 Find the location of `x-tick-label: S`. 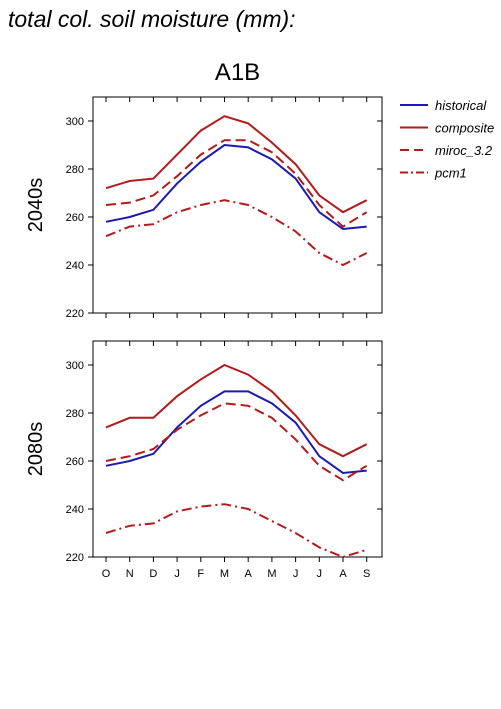

x-tick-label: S is located at coordinates (366, 574).